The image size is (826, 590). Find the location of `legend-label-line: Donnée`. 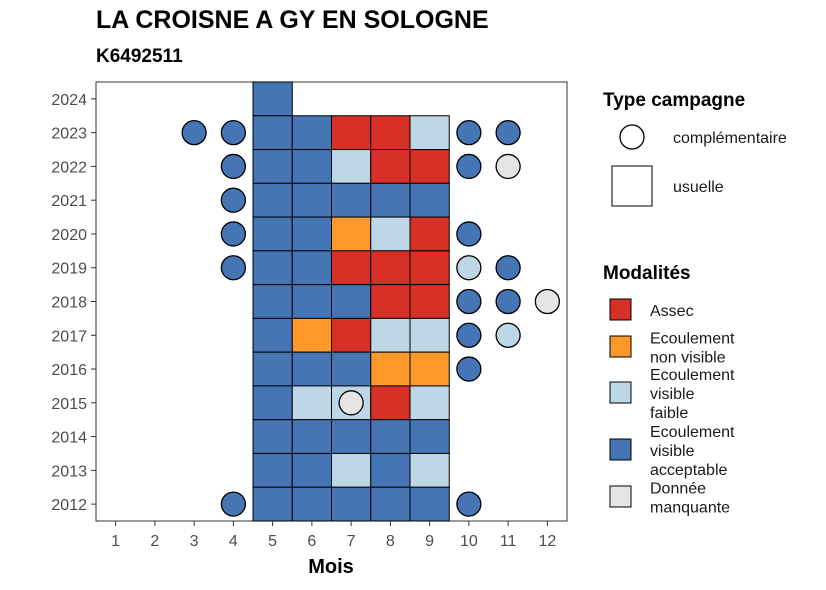

legend-label-line: Donnée is located at coordinates (678, 489).